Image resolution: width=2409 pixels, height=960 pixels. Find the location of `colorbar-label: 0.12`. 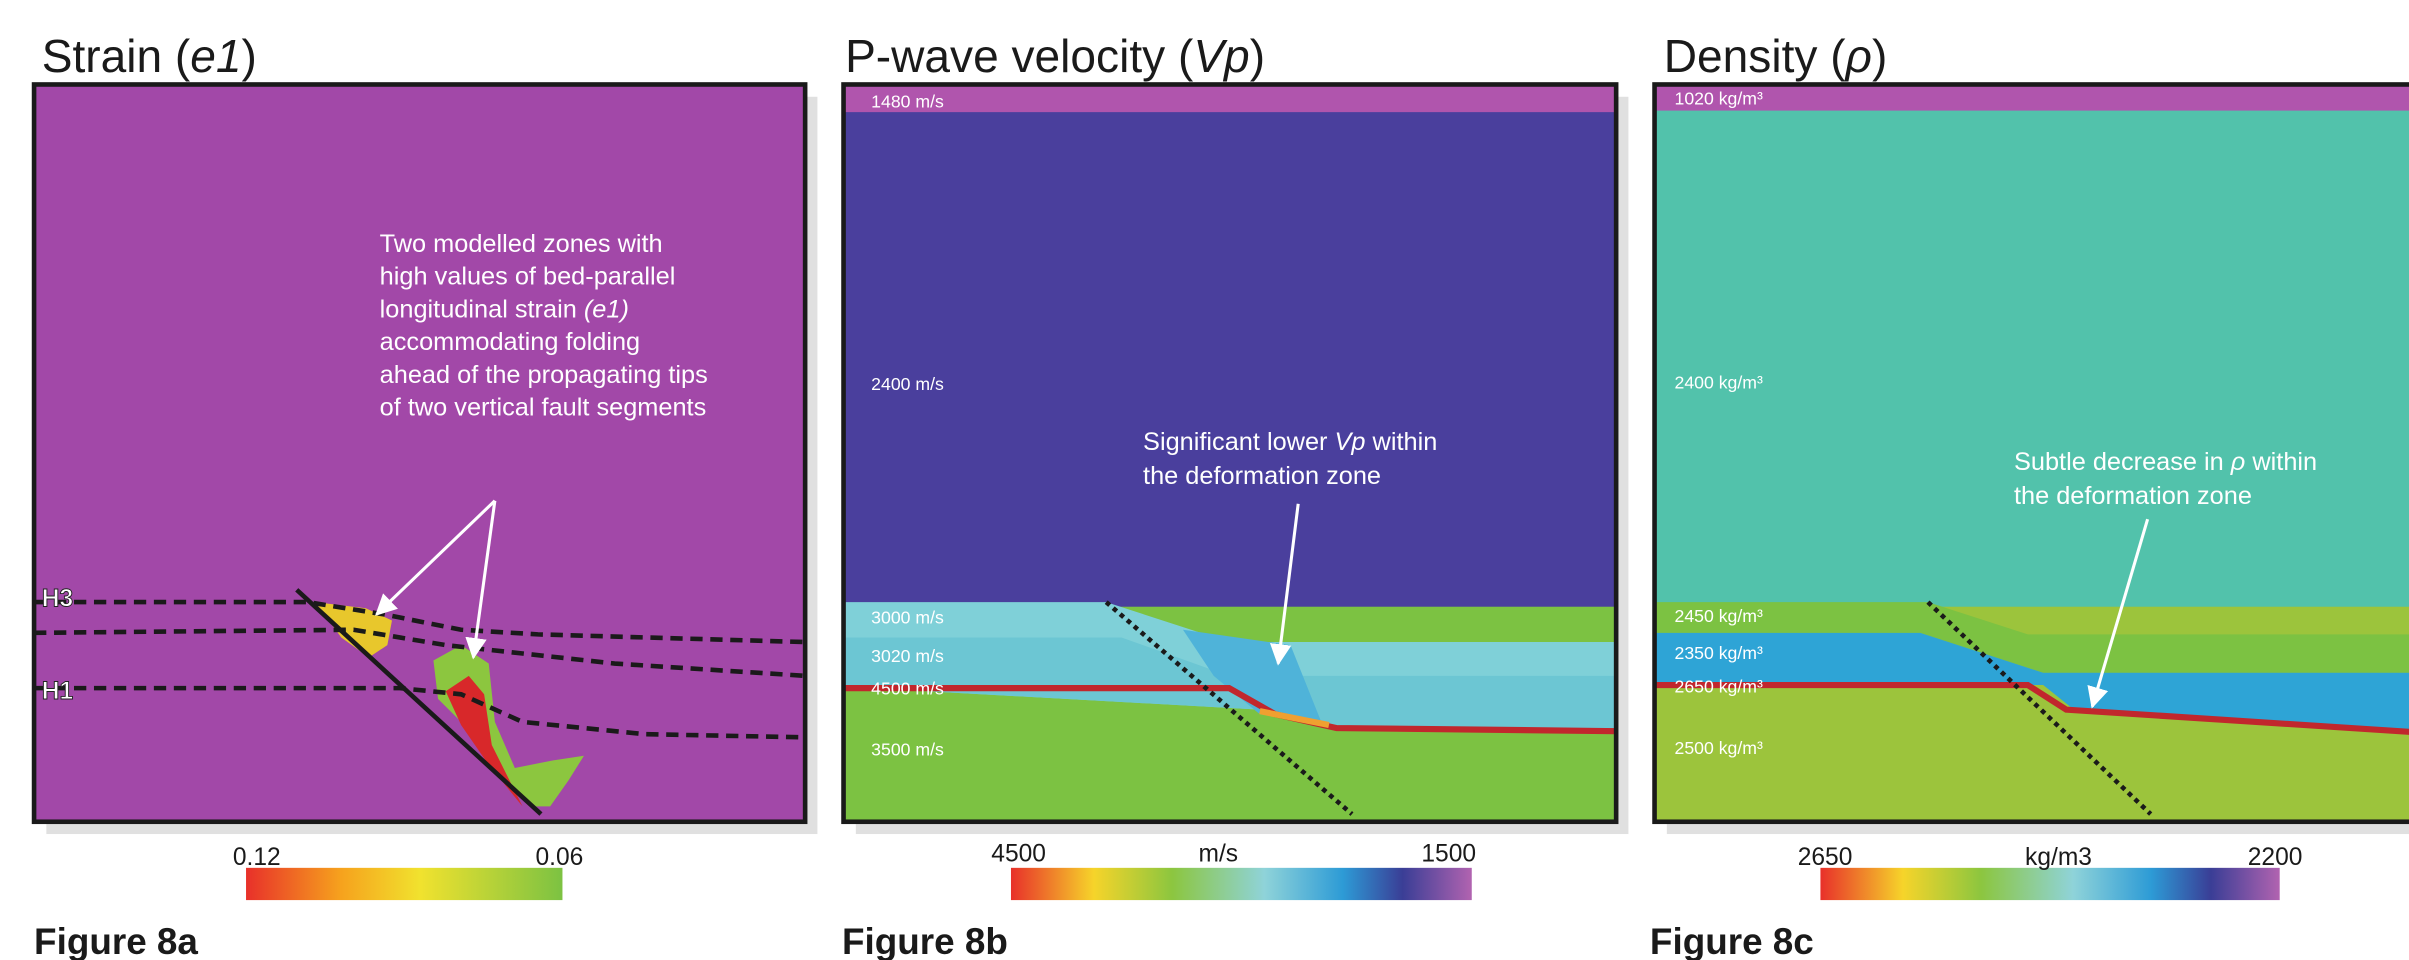

colorbar-label: 0.12 is located at coordinates (257, 857).